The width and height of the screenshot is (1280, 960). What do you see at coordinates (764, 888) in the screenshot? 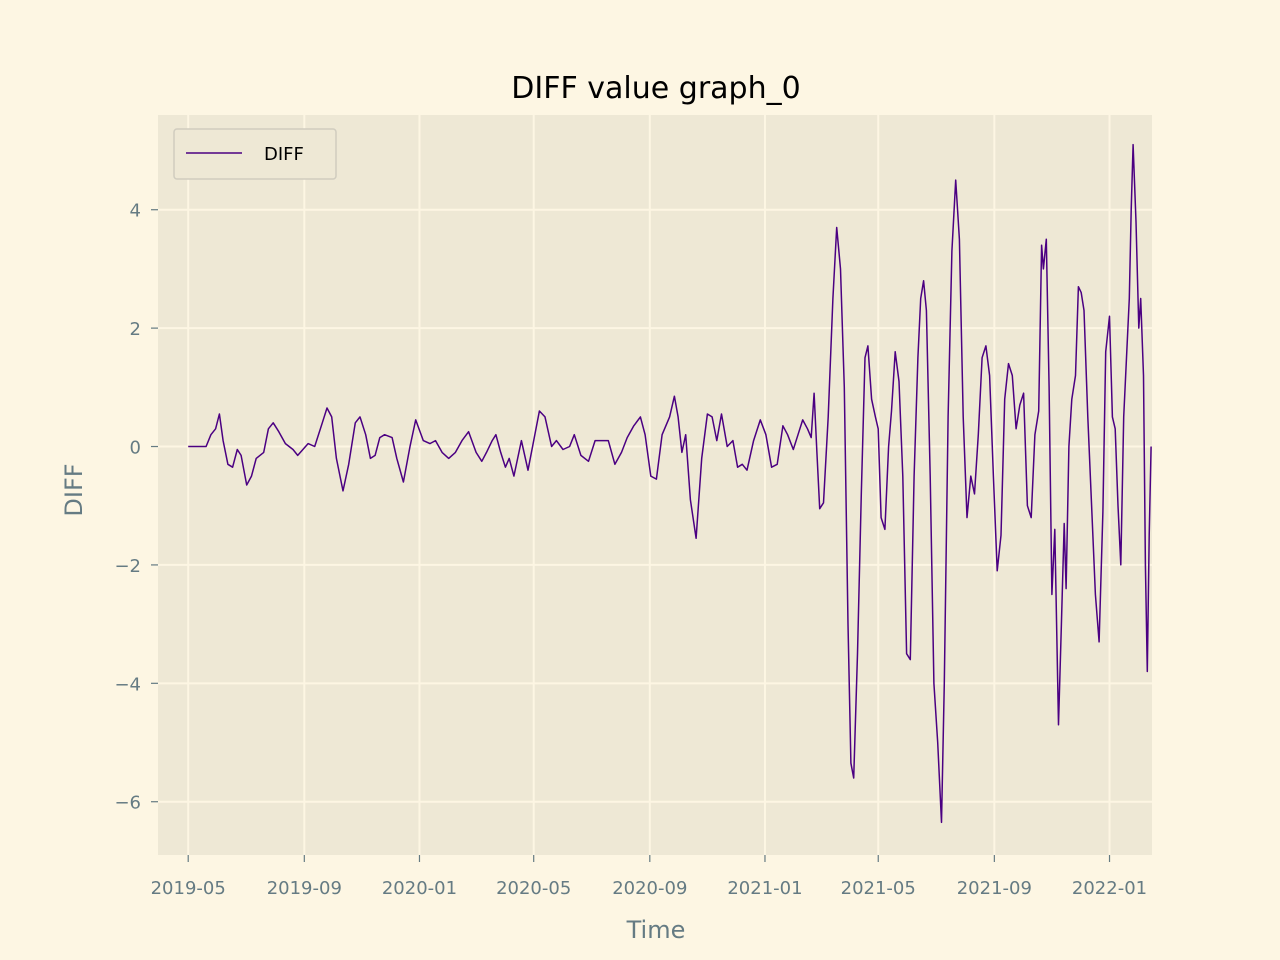
I see `x-tick-label: 2021-01` at bounding box center [764, 888].